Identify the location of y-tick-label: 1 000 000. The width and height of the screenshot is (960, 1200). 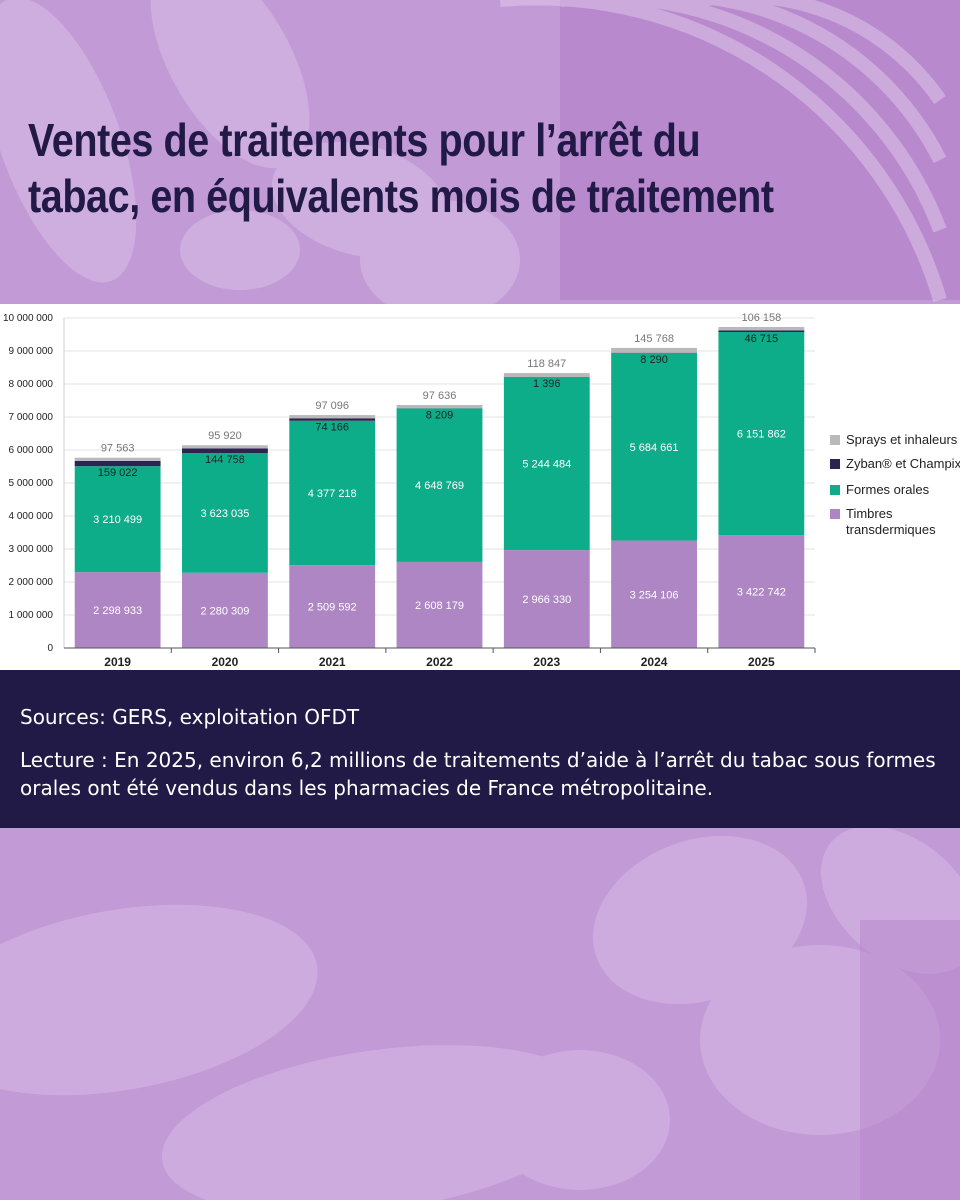
(31, 615).